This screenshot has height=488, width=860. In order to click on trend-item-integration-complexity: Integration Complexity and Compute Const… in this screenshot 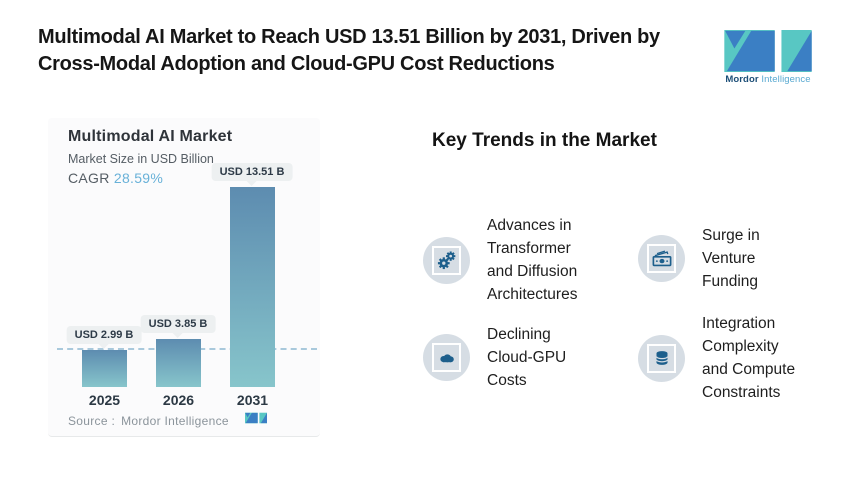, I will do `click(738, 358)`.